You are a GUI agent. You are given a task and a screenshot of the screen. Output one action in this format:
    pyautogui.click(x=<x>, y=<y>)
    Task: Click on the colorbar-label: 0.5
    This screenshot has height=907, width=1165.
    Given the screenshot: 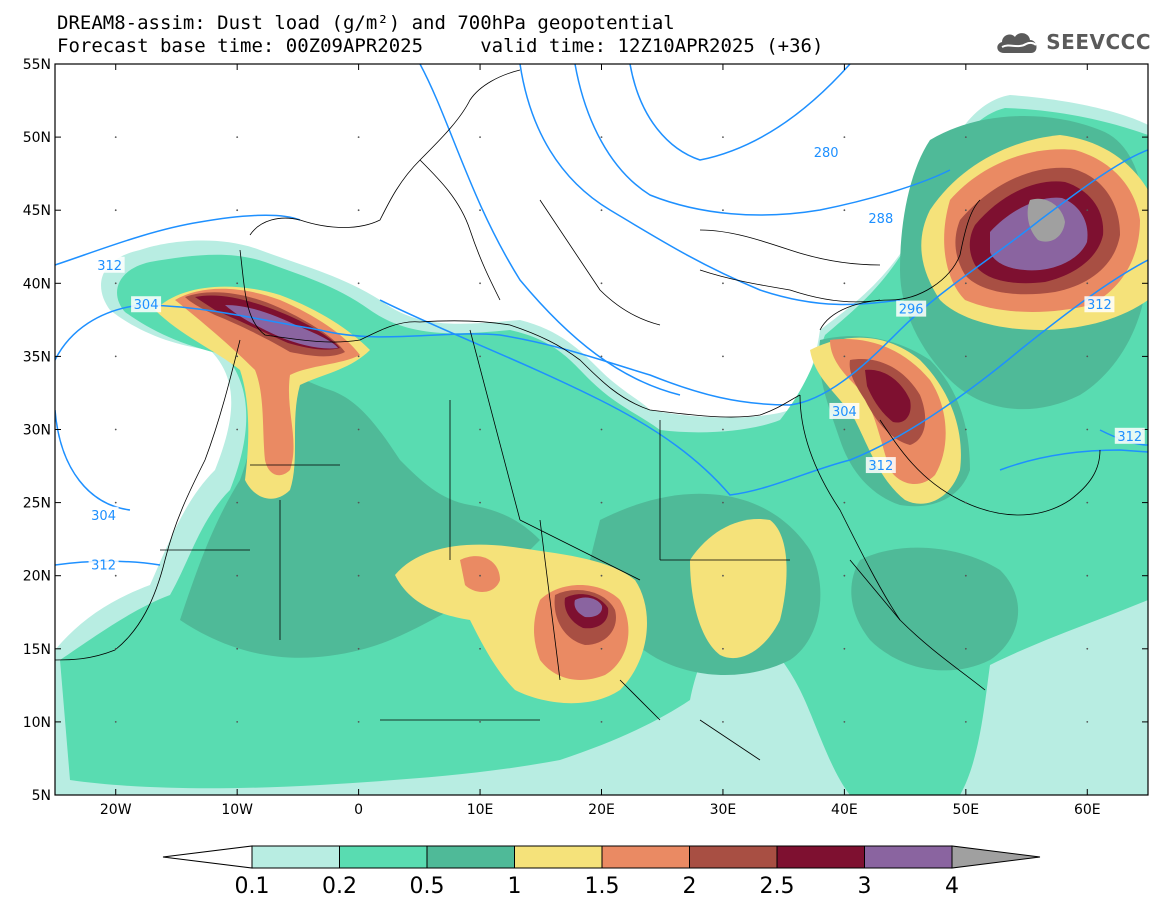 What is the action you would take?
    pyautogui.click(x=427, y=886)
    